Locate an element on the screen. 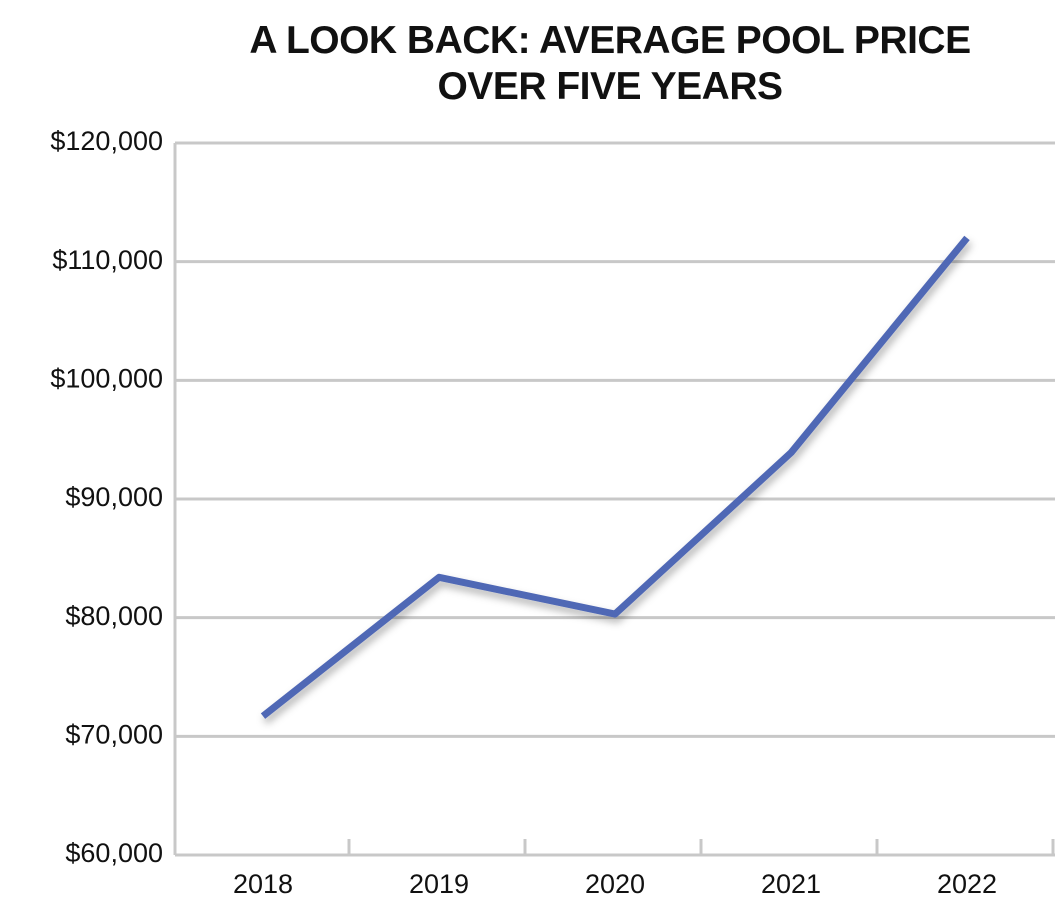 This screenshot has height=913, width=1058. x-tick-label: 2018 is located at coordinates (263, 884).